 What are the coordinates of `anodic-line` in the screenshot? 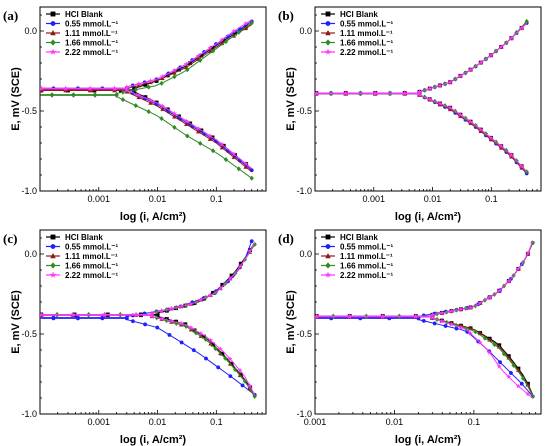 It's located at (425, 279).